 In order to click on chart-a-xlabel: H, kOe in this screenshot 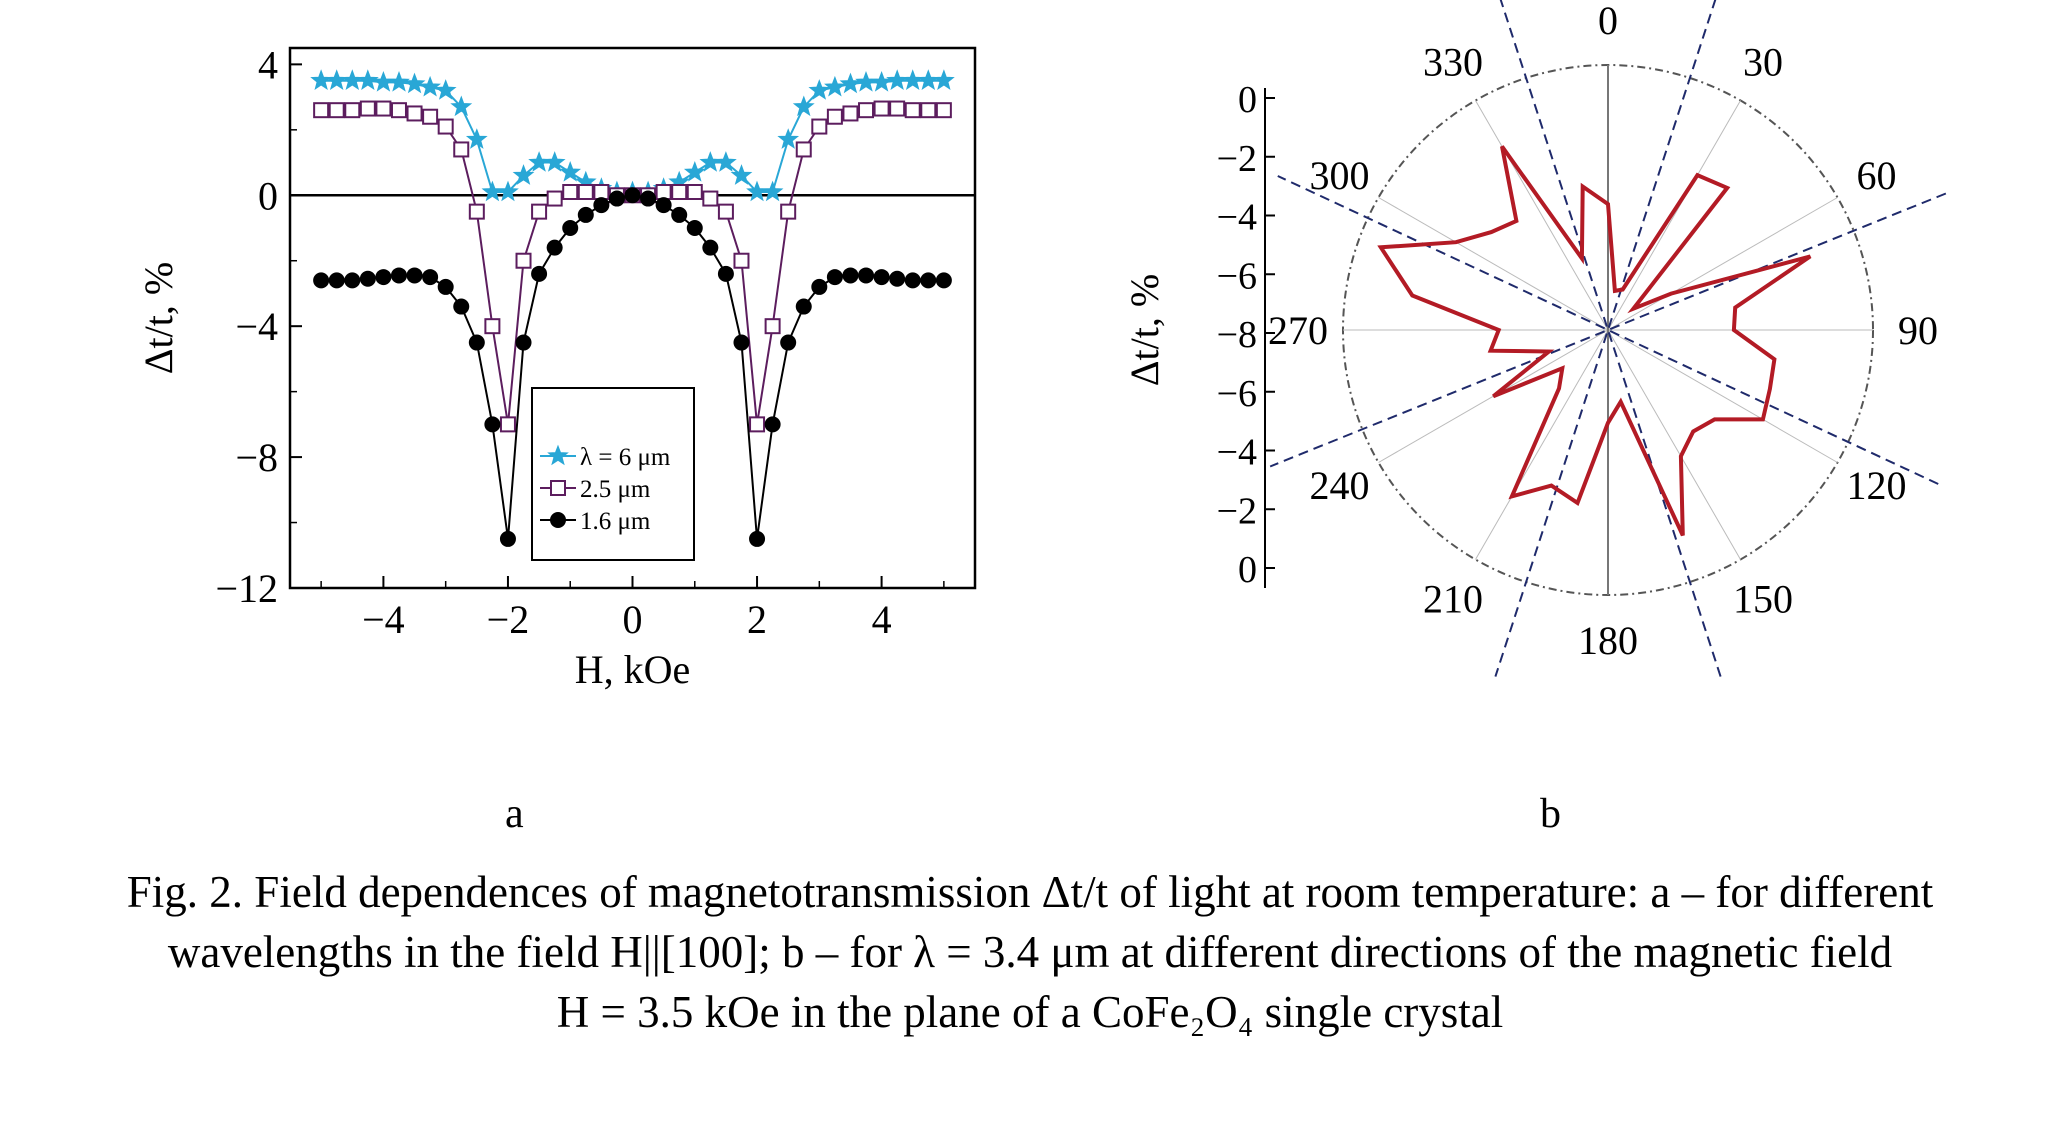, I will do `click(633, 669)`.